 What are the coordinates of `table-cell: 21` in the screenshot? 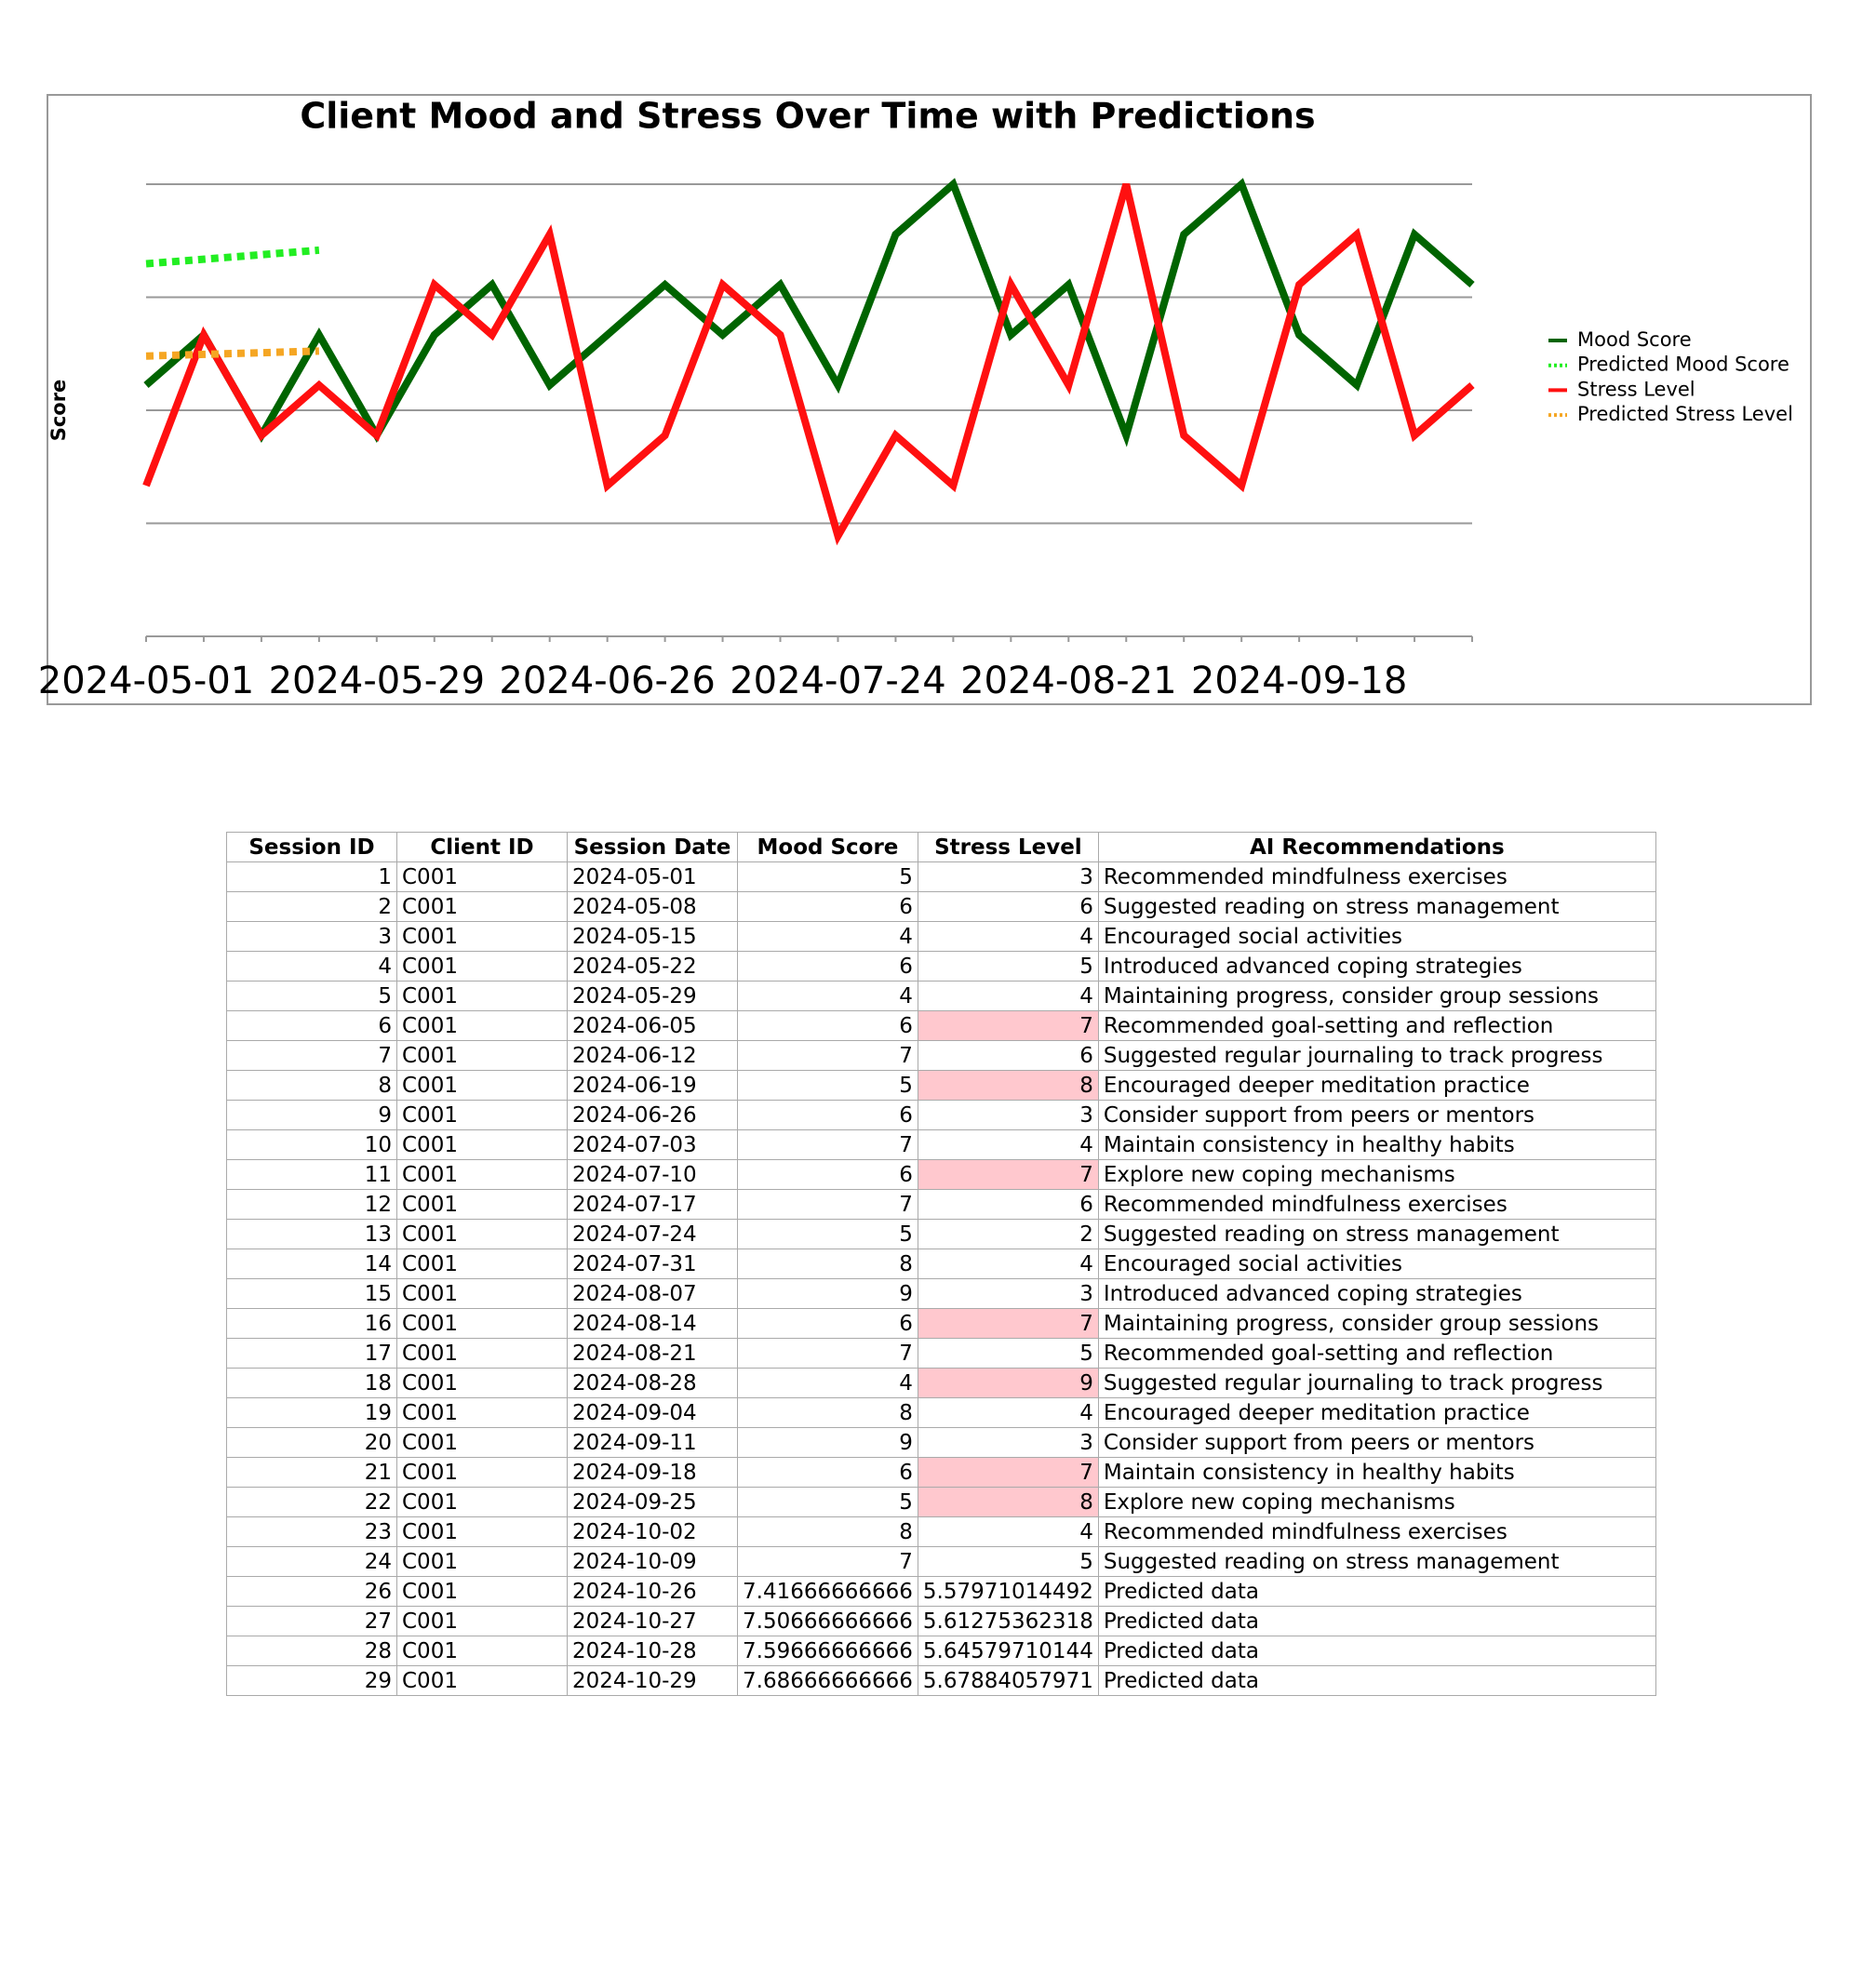 It's located at (311, 1472).